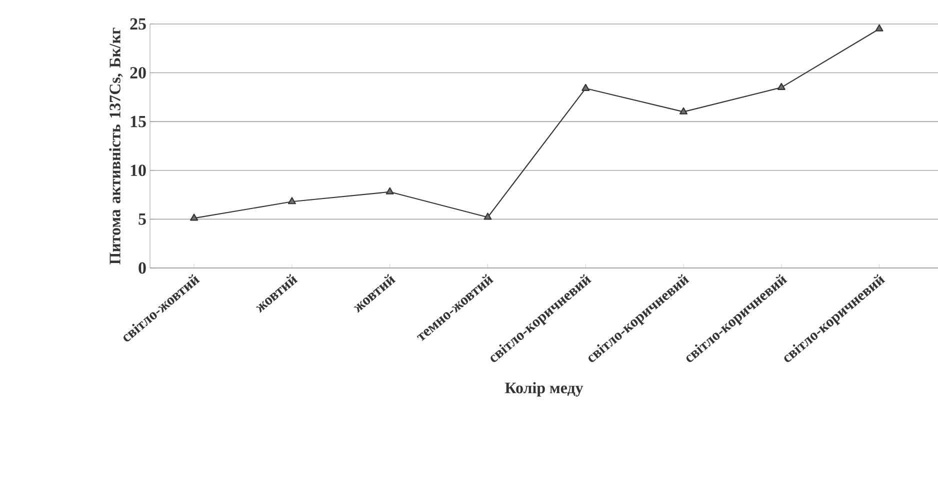 The height and width of the screenshot is (502, 938). I want to click on y-tick-label: 15, so click(138, 122).